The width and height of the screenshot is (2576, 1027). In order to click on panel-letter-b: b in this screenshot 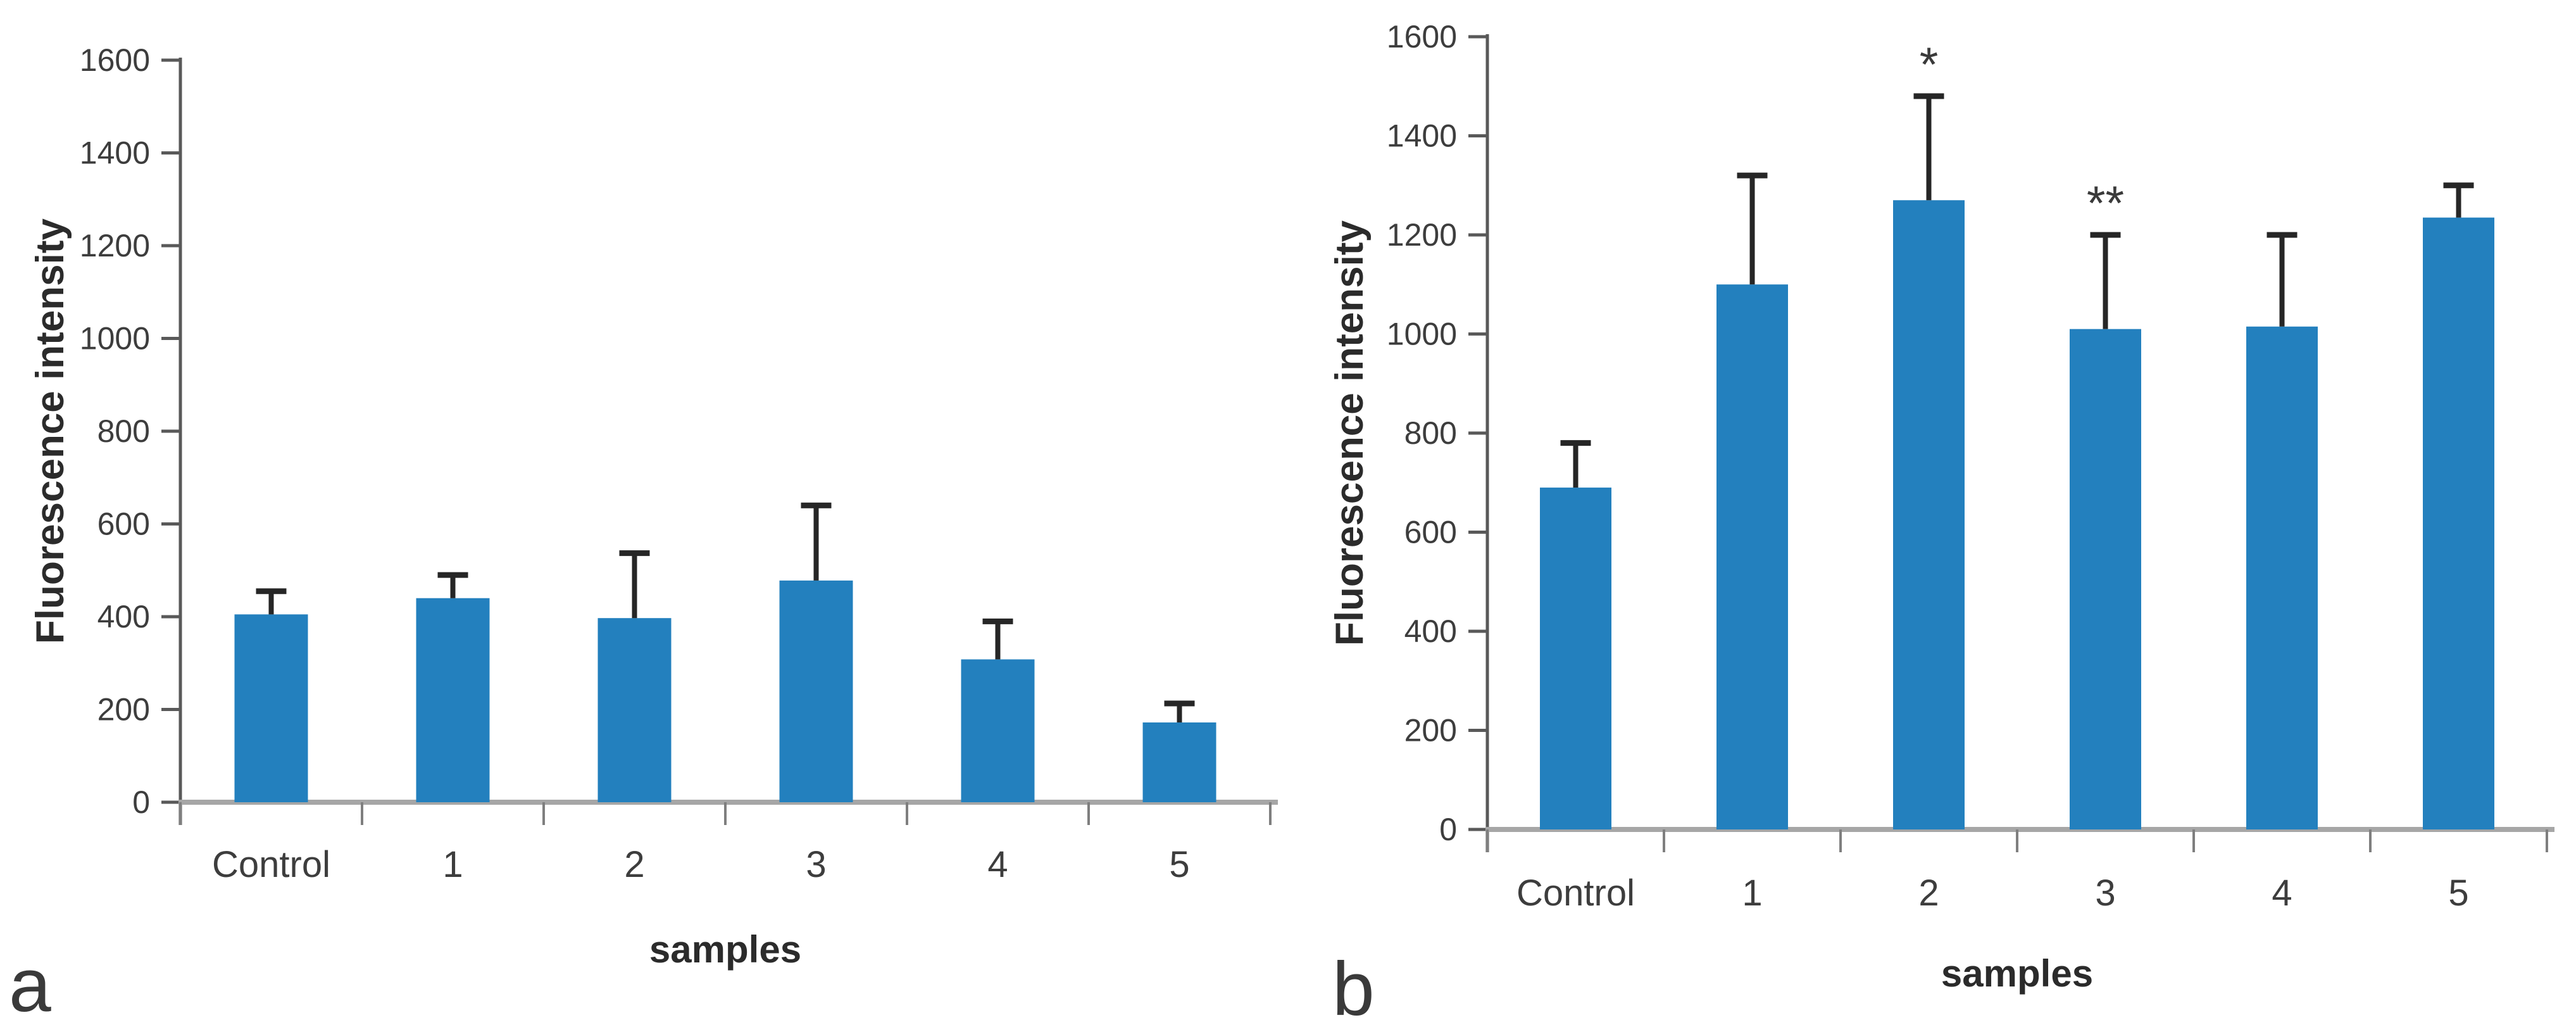, I will do `click(1353, 987)`.